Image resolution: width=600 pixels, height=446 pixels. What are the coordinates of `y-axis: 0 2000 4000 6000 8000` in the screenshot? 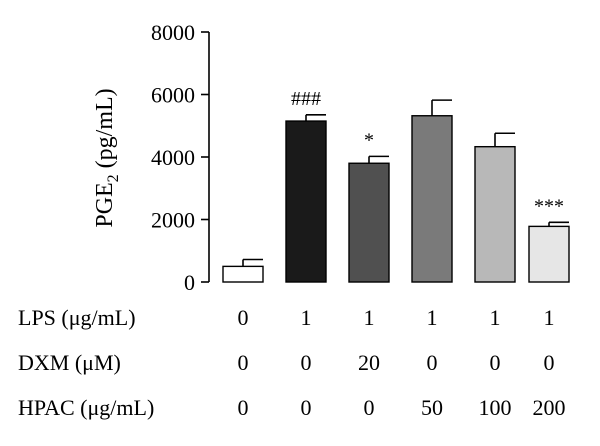 It's located at (180, 157).